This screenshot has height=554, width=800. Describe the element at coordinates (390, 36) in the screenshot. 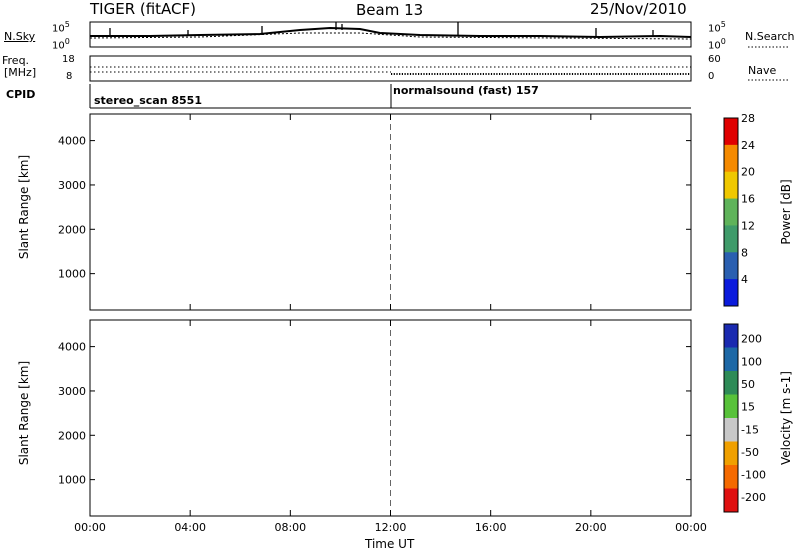

I see `nsearch-trace` at that location.